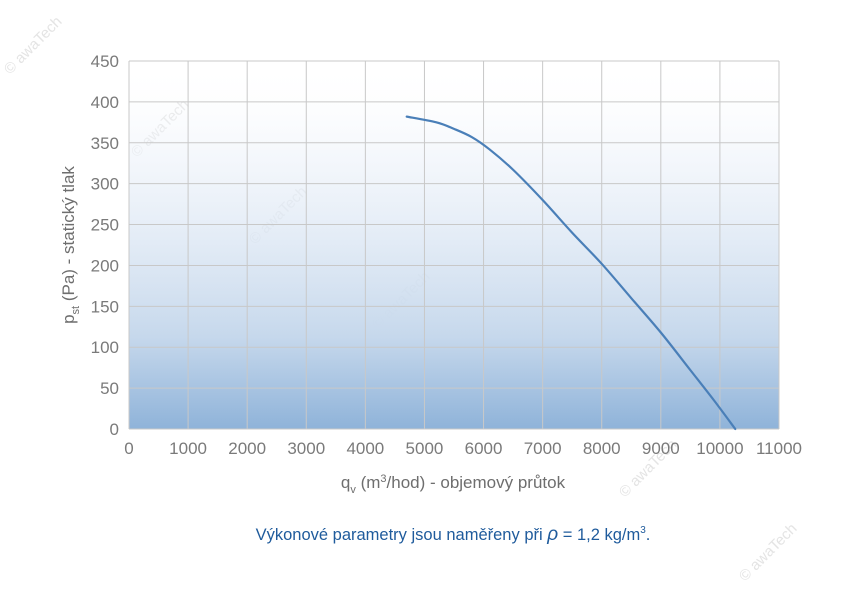 This screenshot has height=600, width=857. I want to click on x-axis-subscript: v, so click(353, 490).